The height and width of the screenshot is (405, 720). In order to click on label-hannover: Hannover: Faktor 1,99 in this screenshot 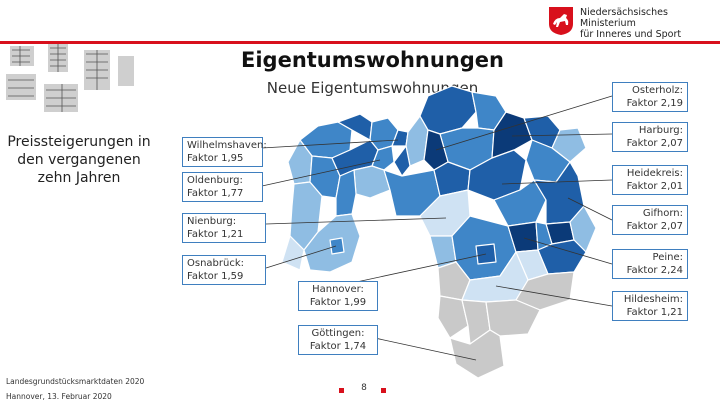, I will do `click(338, 296)`.